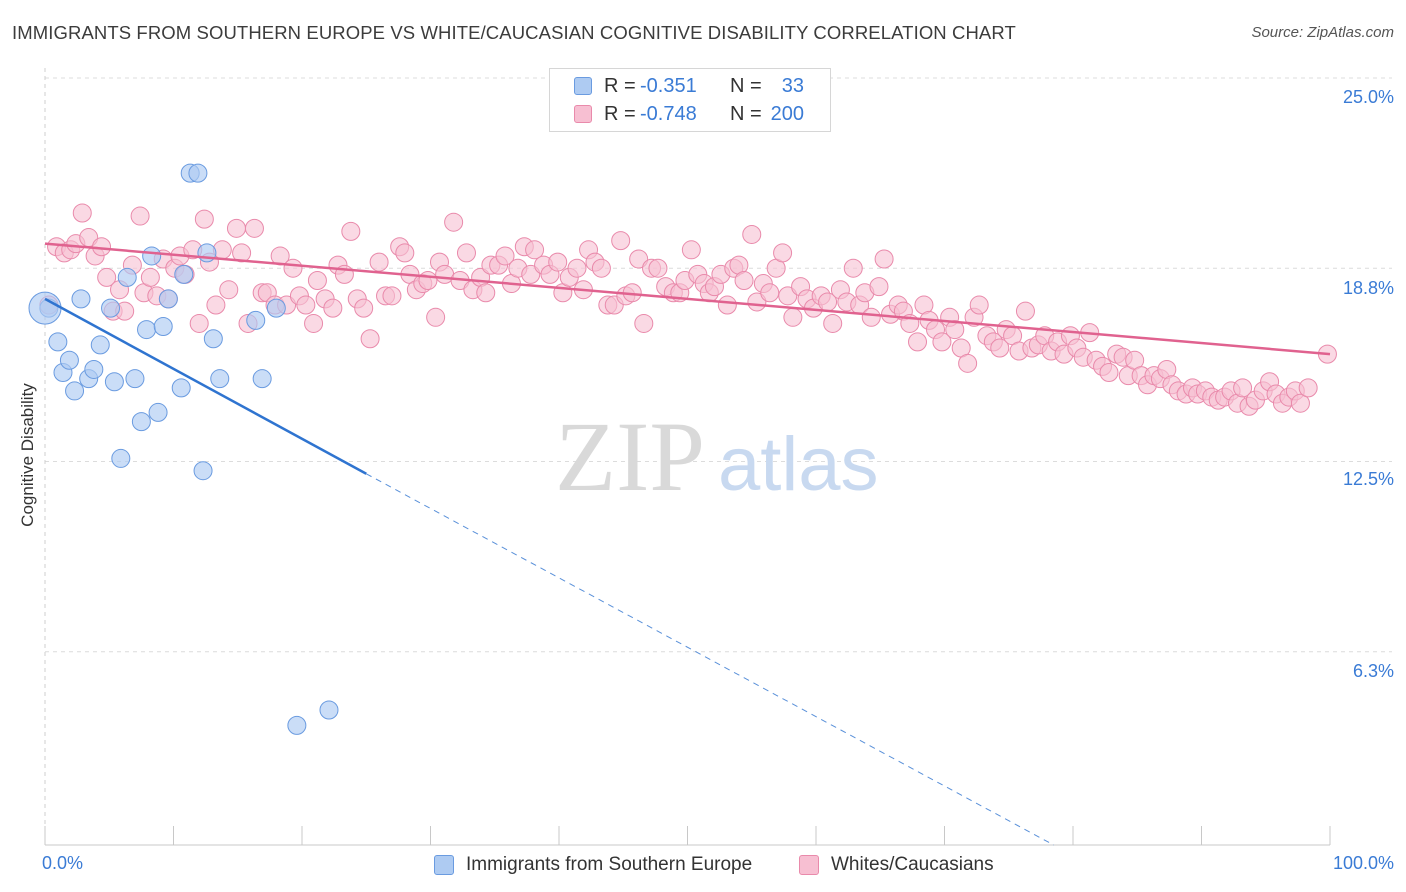 The height and width of the screenshot is (892, 1406). I want to click on legend: R = -0.351 N = 33 R = -0.748 N = 200, so click(690, 100).